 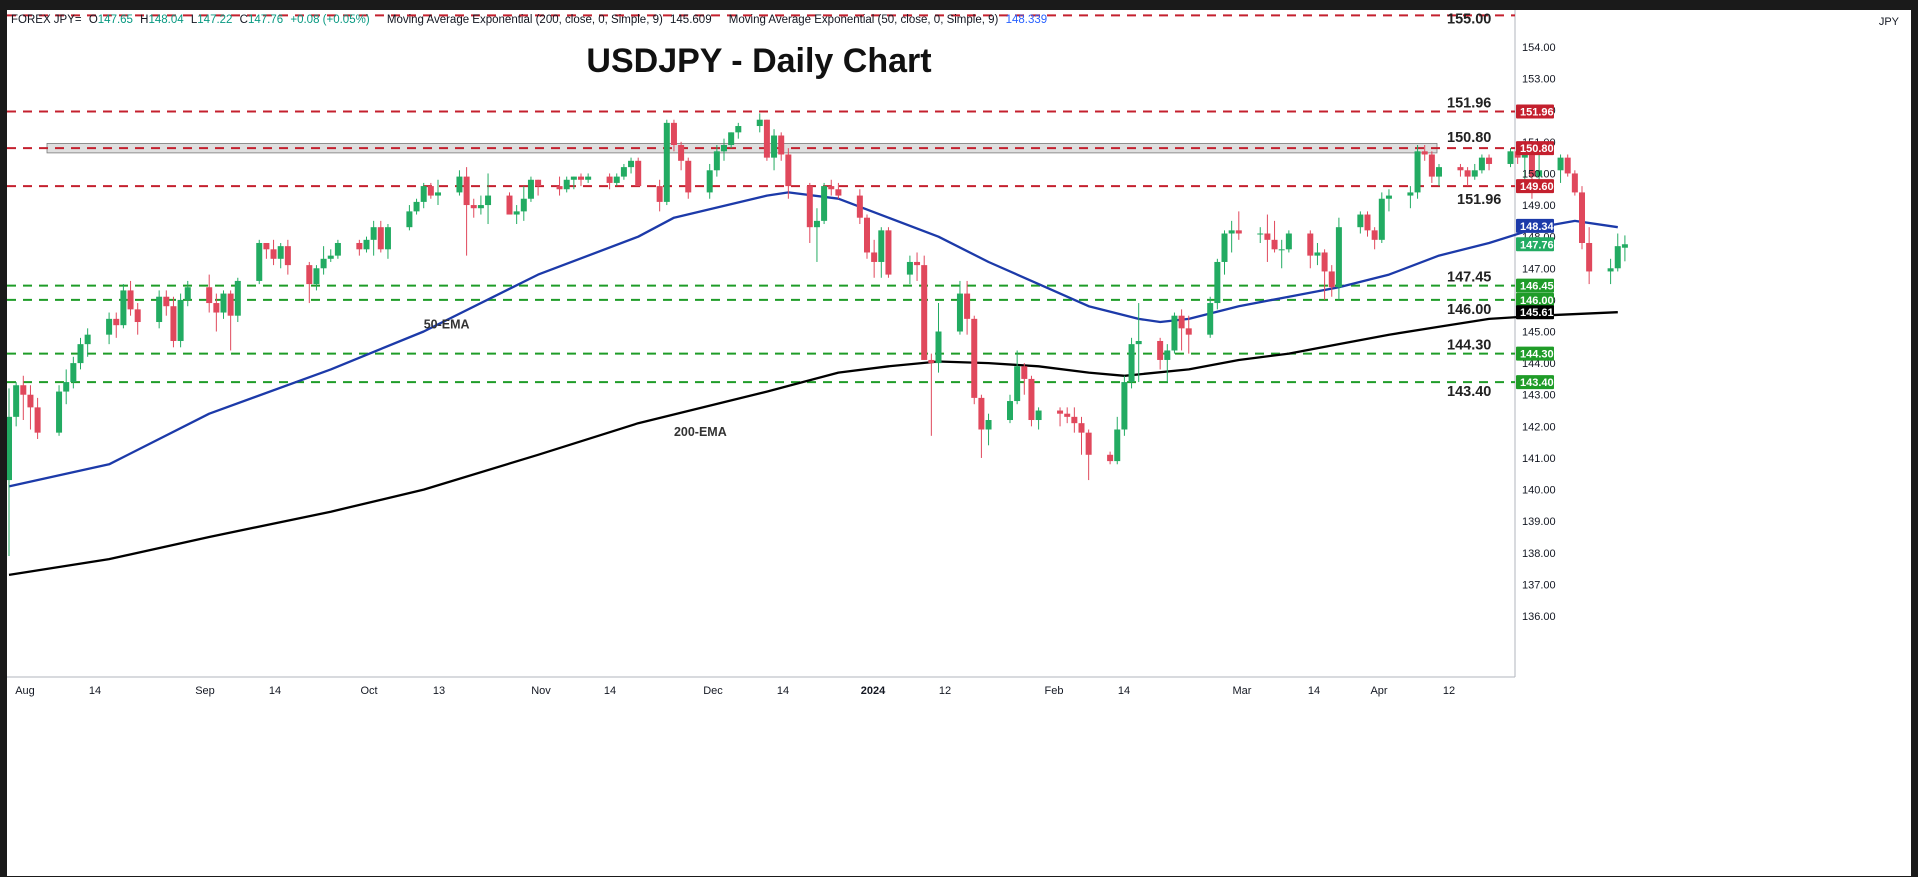 I want to click on 50-emaannotation: 50-EMA, so click(x=447, y=324).